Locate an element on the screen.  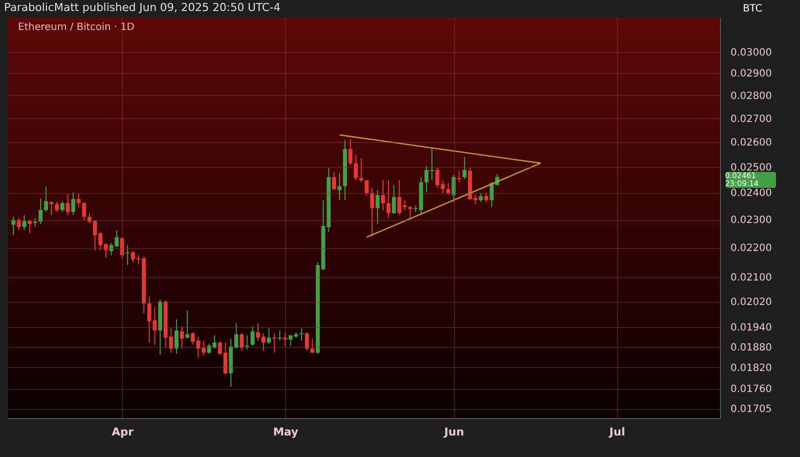
y-tick-label: 0.02020 is located at coordinates (751, 302).